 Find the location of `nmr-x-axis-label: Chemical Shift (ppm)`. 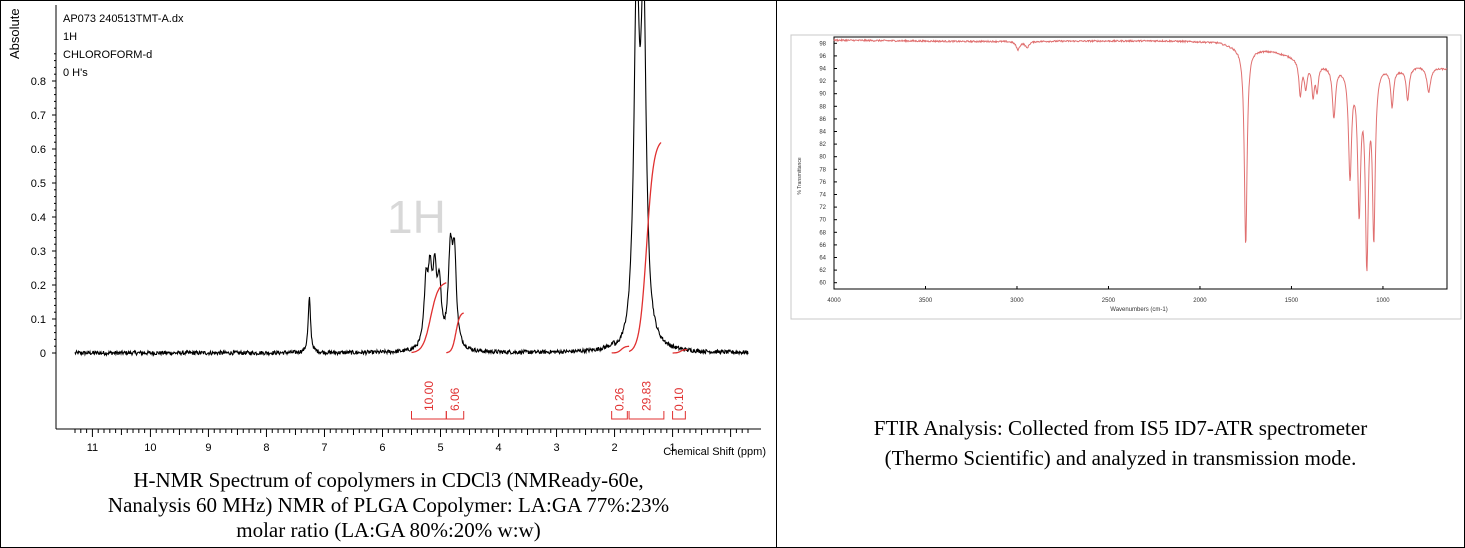

nmr-x-axis-label: Chemical Shift (ppm) is located at coordinates (714, 452).